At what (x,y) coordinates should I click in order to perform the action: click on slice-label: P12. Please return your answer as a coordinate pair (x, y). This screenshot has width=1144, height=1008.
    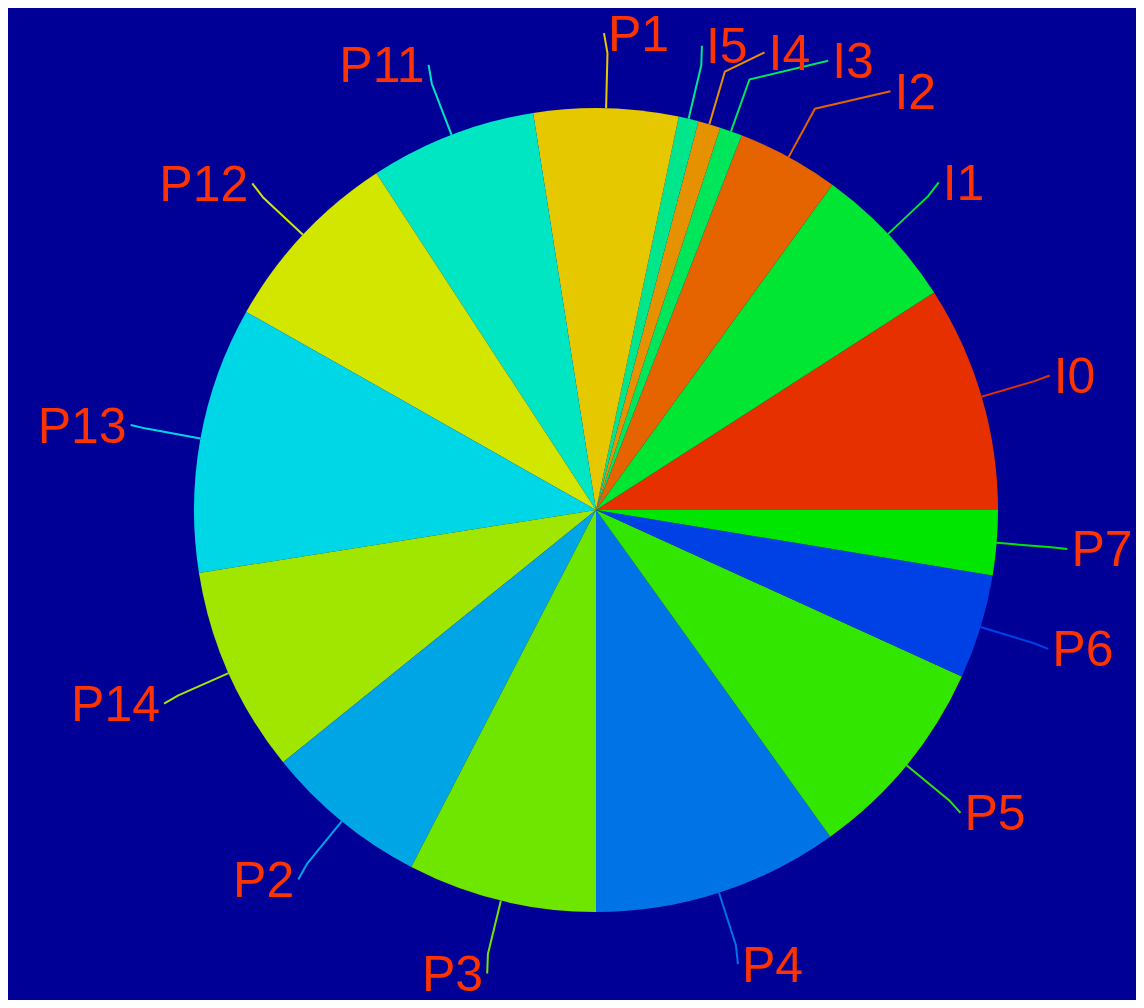
    Looking at the image, I should click on (204, 183).